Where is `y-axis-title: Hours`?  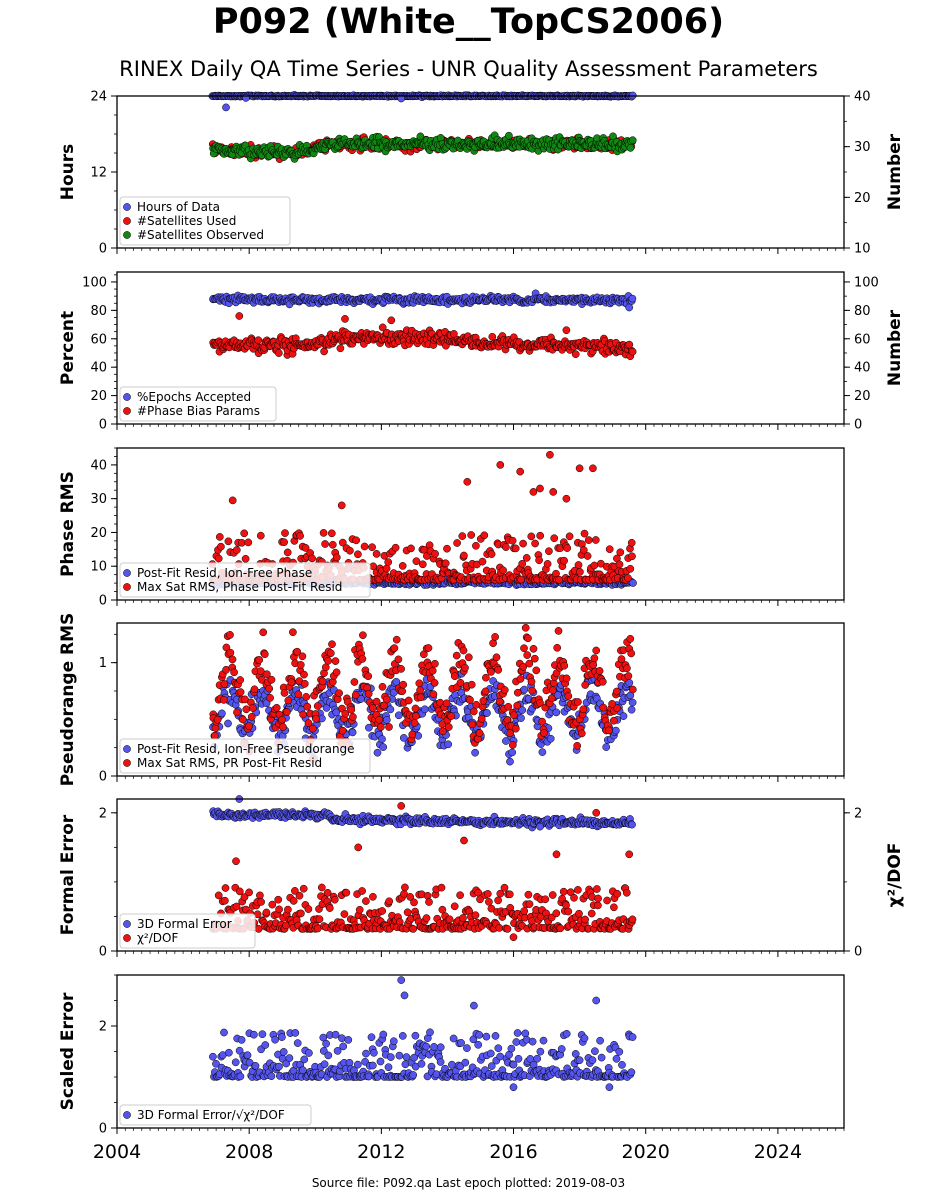 y-axis-title: Hours is located at coordinates (68, 172).